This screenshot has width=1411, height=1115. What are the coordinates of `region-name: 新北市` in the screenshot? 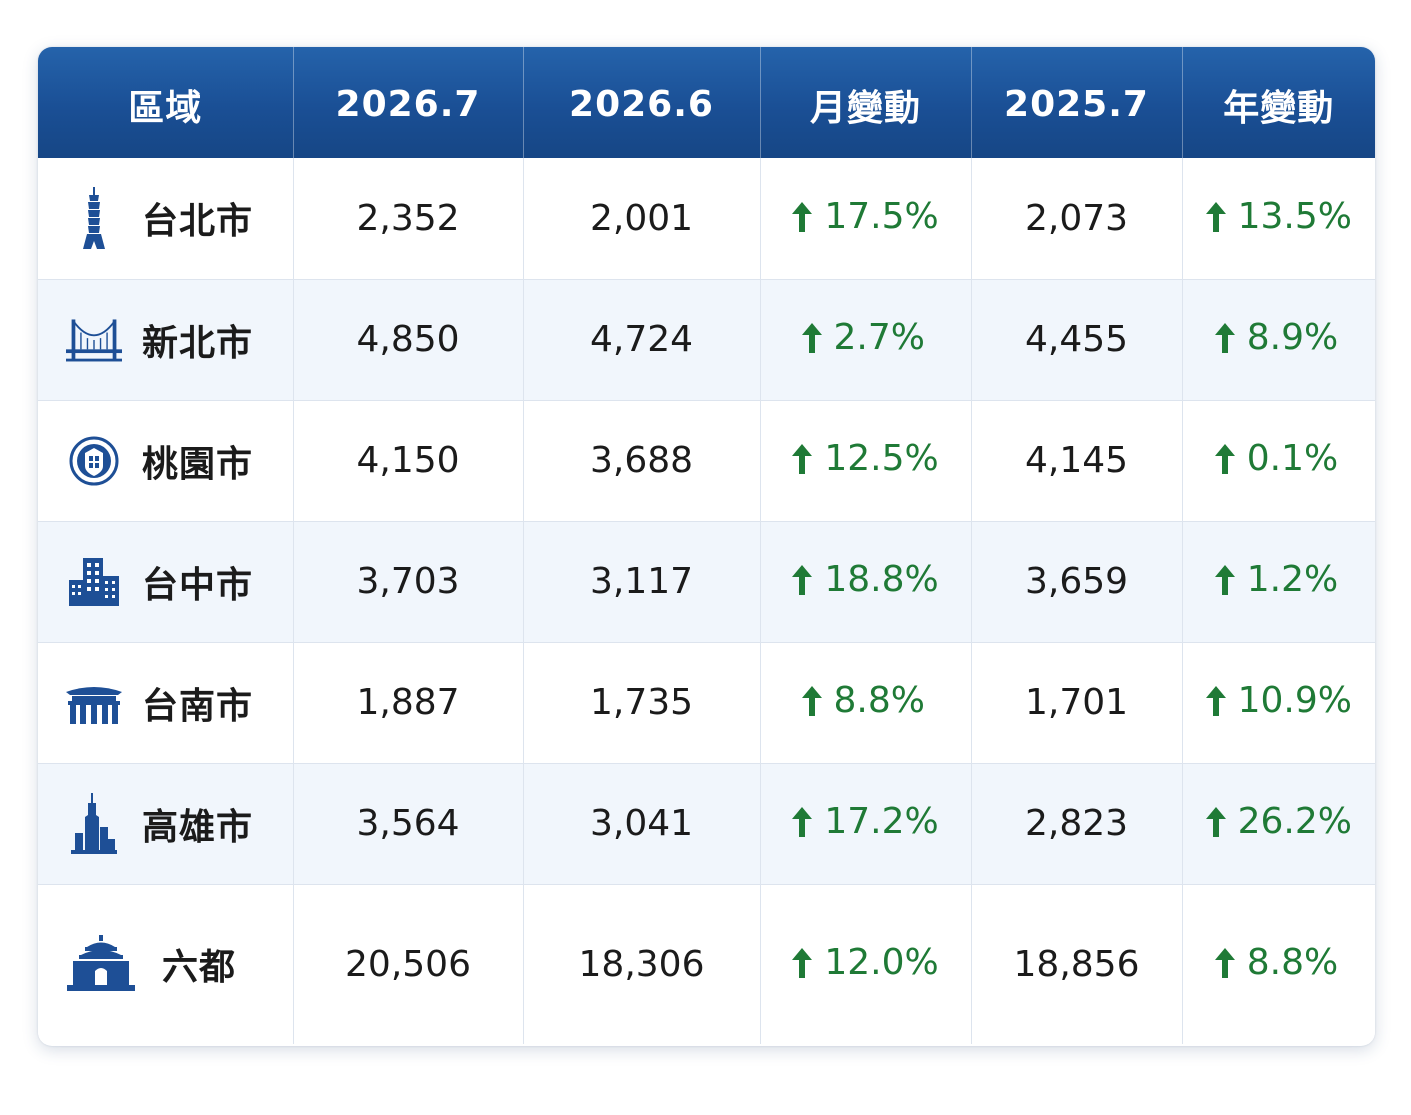 It's located at (198, 343).